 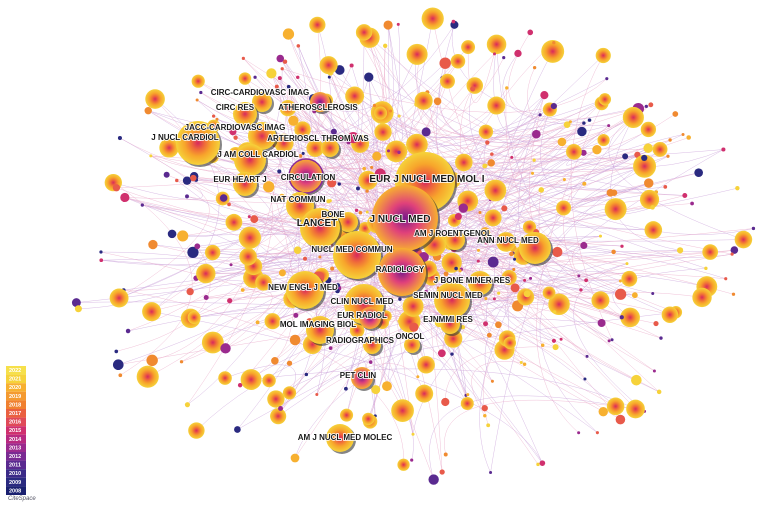 I want to click on node-label: NAT COMMUN, so click(x=298, y=199).